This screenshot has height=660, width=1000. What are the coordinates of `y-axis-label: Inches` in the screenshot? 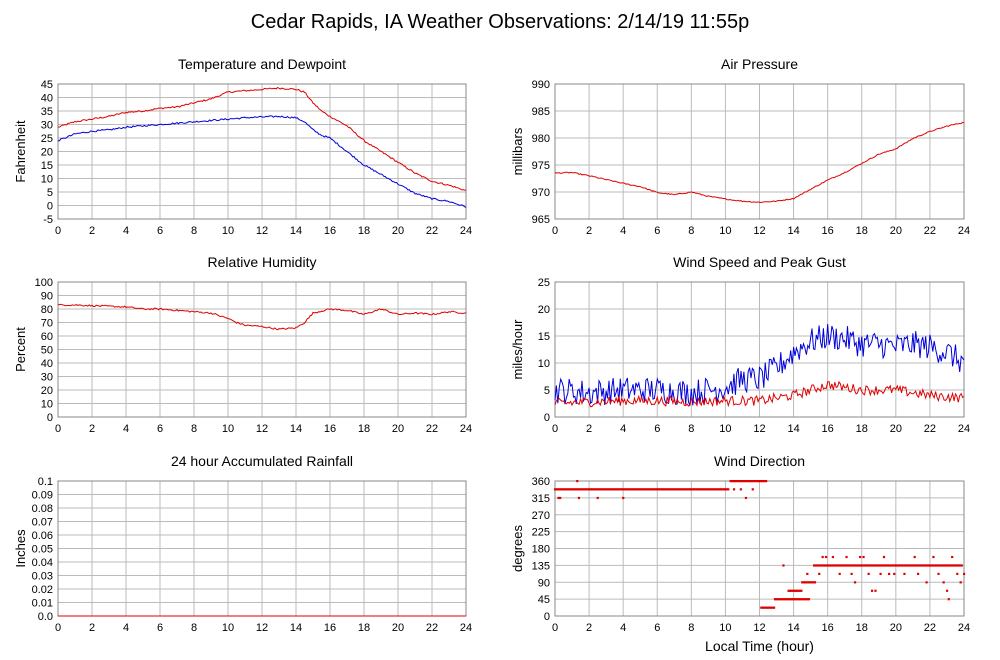 It's located at (20, 548).